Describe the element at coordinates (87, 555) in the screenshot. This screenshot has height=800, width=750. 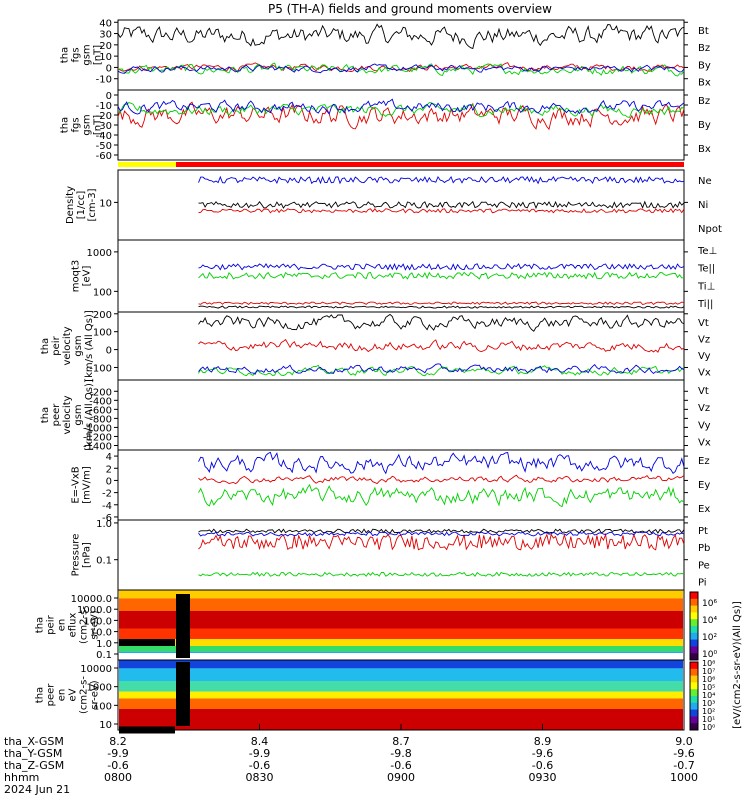
I see `y-axis-label: [nPa]` at that location.